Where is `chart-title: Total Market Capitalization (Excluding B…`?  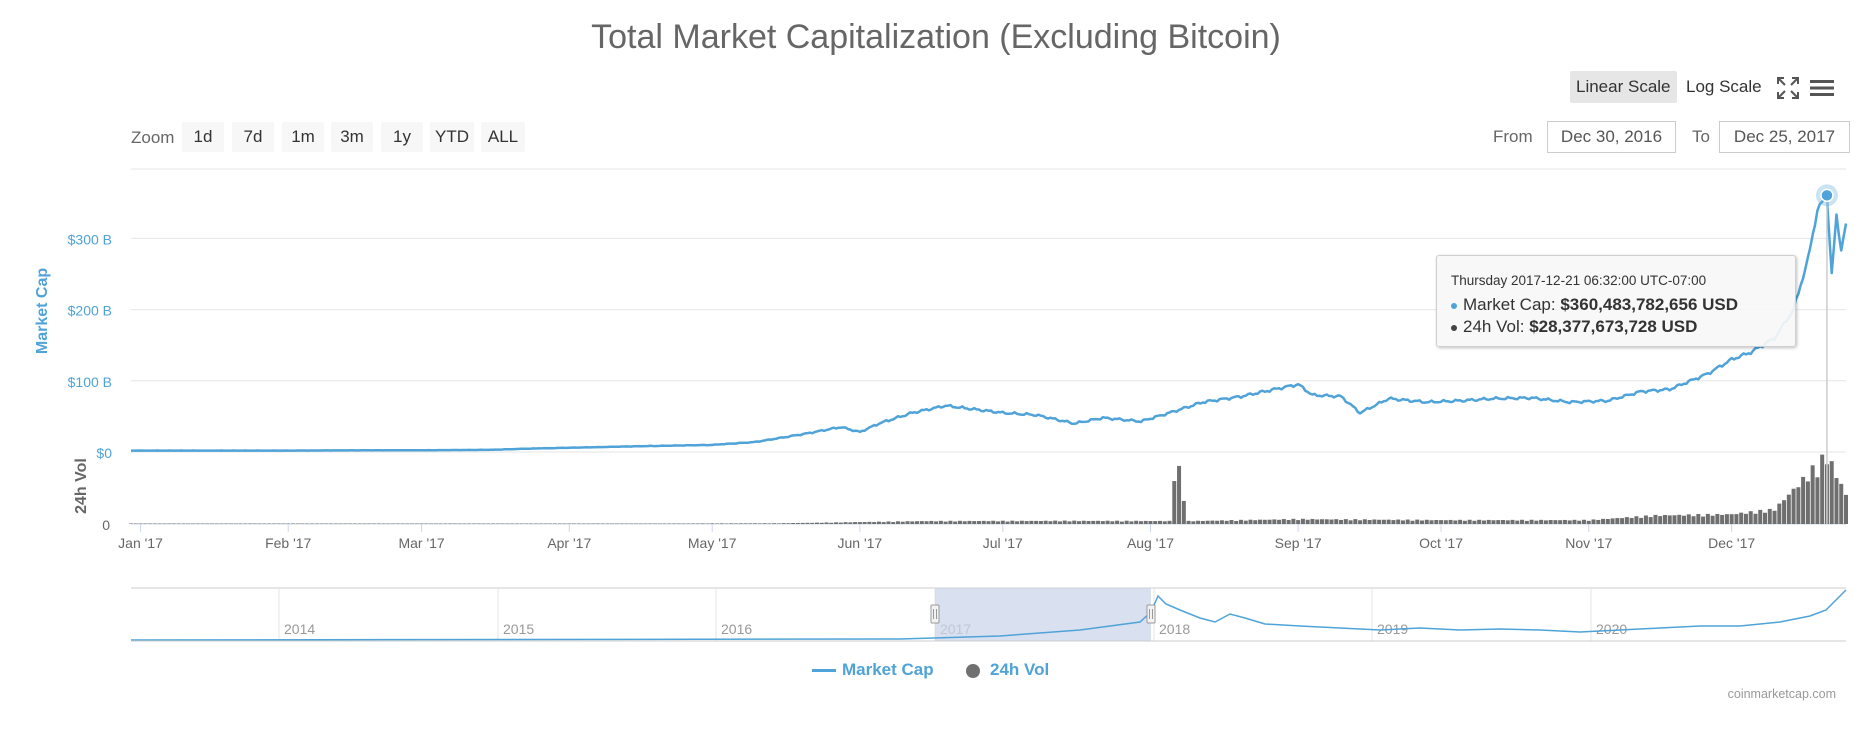 chart-title: Total Market Capitalization (Excluding B… is located at coordinates (936, 37).